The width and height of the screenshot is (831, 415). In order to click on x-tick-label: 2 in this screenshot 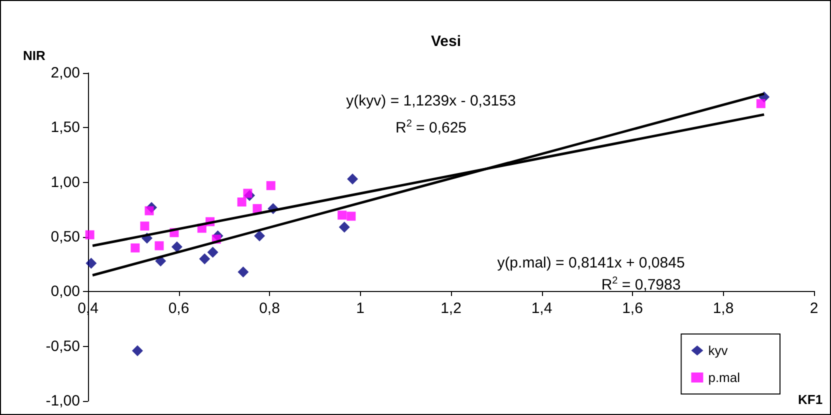, I will do `click(814, 308)`.